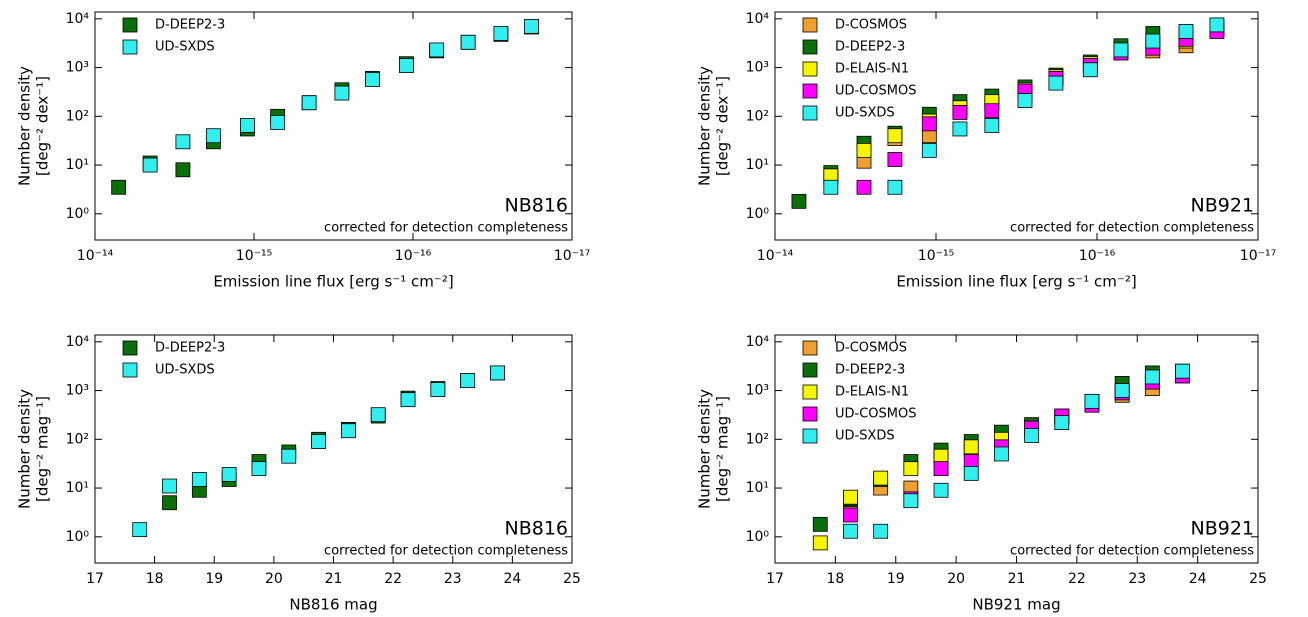  Describe the element at coordinates (413, 256) in the screenshot. I see `x-tick-label: 10⁻¹⁶` at that location.